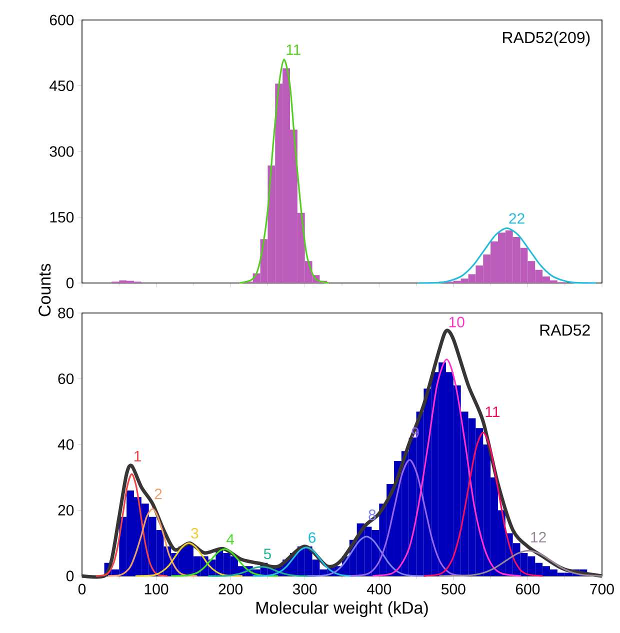  I want to click on y-tick-label: 150, so click(62, 217).